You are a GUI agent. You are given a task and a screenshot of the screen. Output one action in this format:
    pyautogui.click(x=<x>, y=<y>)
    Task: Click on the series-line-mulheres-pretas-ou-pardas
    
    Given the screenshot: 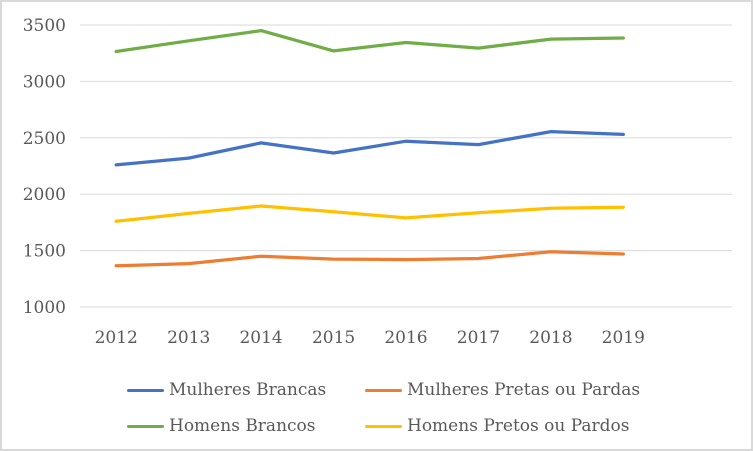 What is the action you would take?
    pyautogui.click(x=369, y=259)
    